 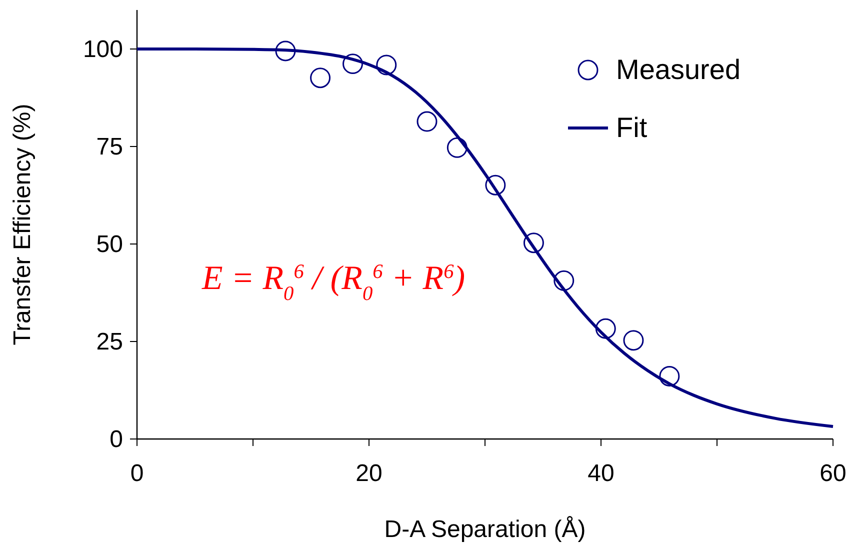 I want to click on y-tick-label: 75, so click(x=109, y=147).